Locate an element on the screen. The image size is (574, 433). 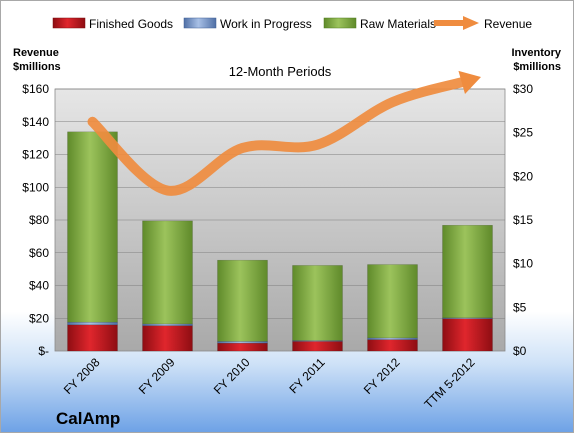
legend-label-work-in-progress: Work in Progress is located at coordinates (266, 24).